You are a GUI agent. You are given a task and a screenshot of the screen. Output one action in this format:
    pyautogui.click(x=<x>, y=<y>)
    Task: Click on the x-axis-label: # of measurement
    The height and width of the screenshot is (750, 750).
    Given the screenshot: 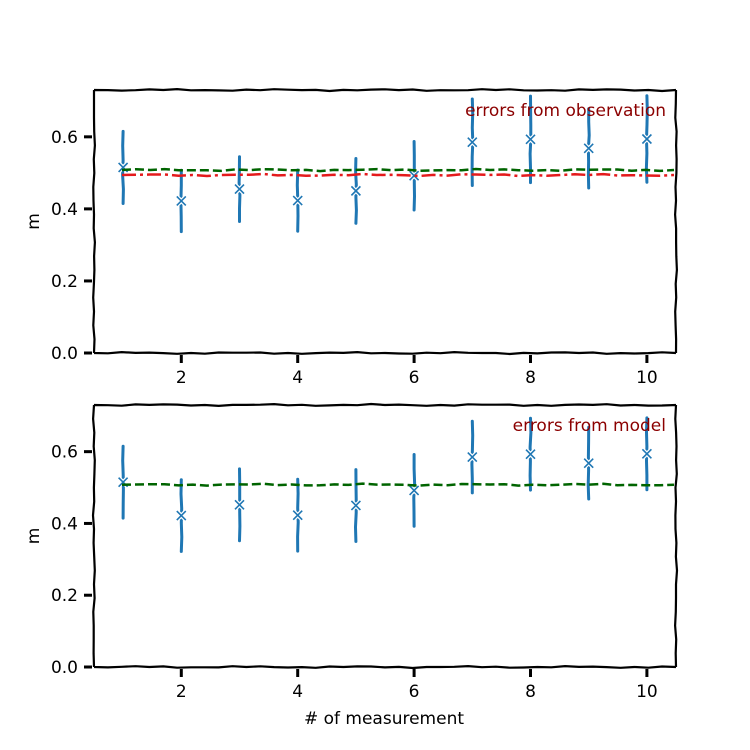 What is the action you would take?
    pyautogui.click(x=384, y=719)
    